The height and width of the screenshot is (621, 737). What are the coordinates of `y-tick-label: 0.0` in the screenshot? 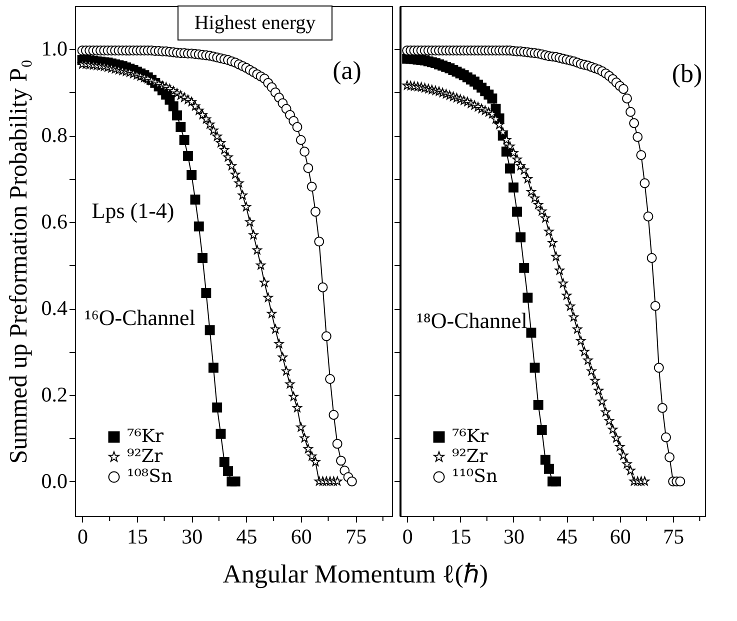 It's located at (54, 480).